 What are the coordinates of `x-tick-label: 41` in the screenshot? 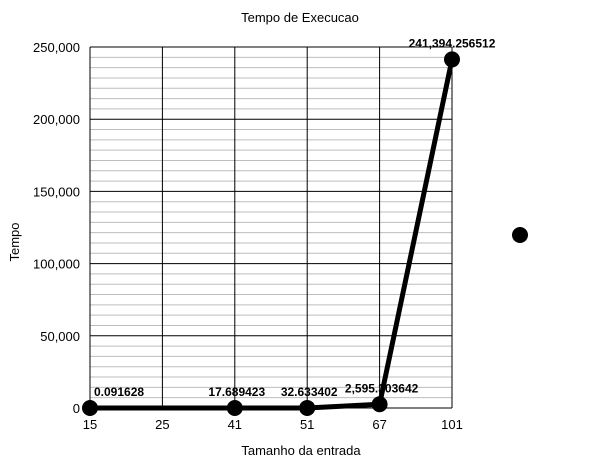 It's located at (235, 424).